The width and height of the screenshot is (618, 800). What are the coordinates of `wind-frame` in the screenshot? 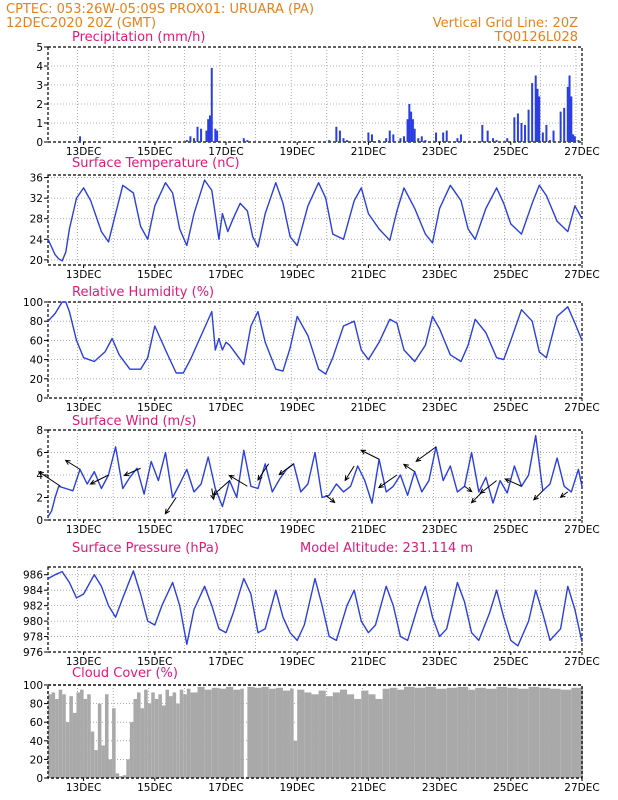 It's located at (315, 475).